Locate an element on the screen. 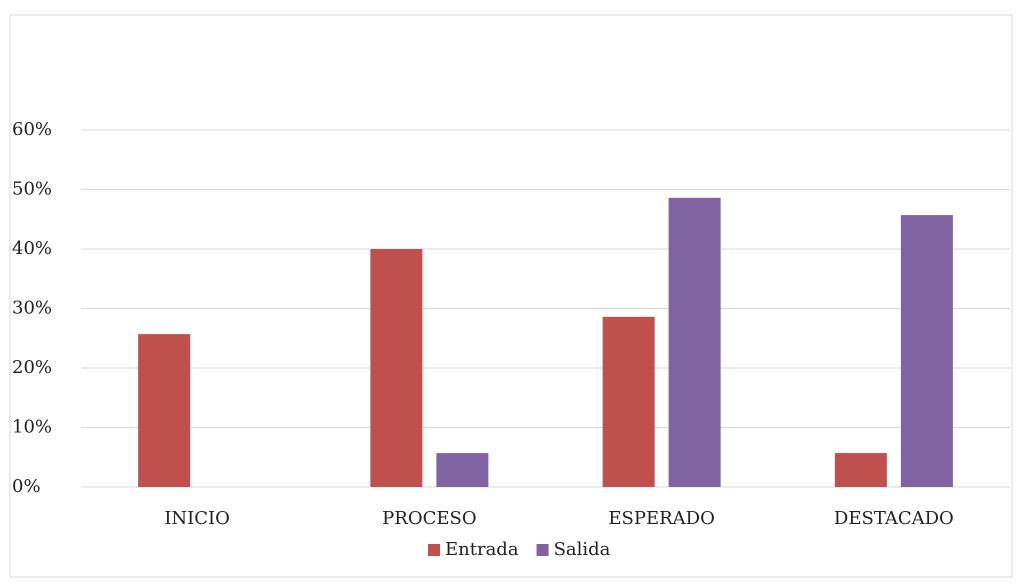 This screenshot has width=1021, height=586. x-tick-label: INICIO is located at coordinates (197, 518).